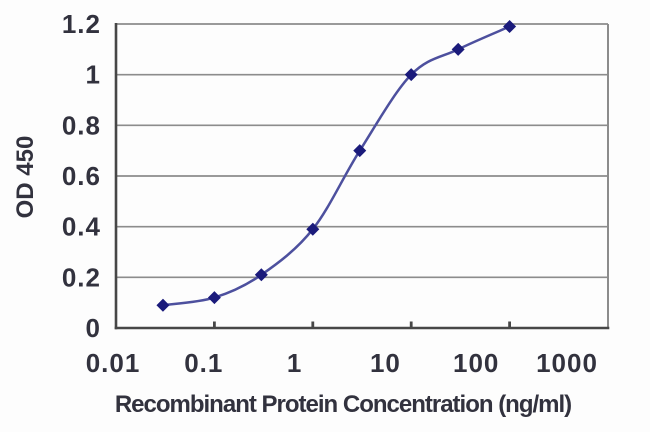  What do you see at coordinates (81, 125) in the screenshot?
I see `y-tick-label-0.8: 0.8` at bounding box center [81, 125].